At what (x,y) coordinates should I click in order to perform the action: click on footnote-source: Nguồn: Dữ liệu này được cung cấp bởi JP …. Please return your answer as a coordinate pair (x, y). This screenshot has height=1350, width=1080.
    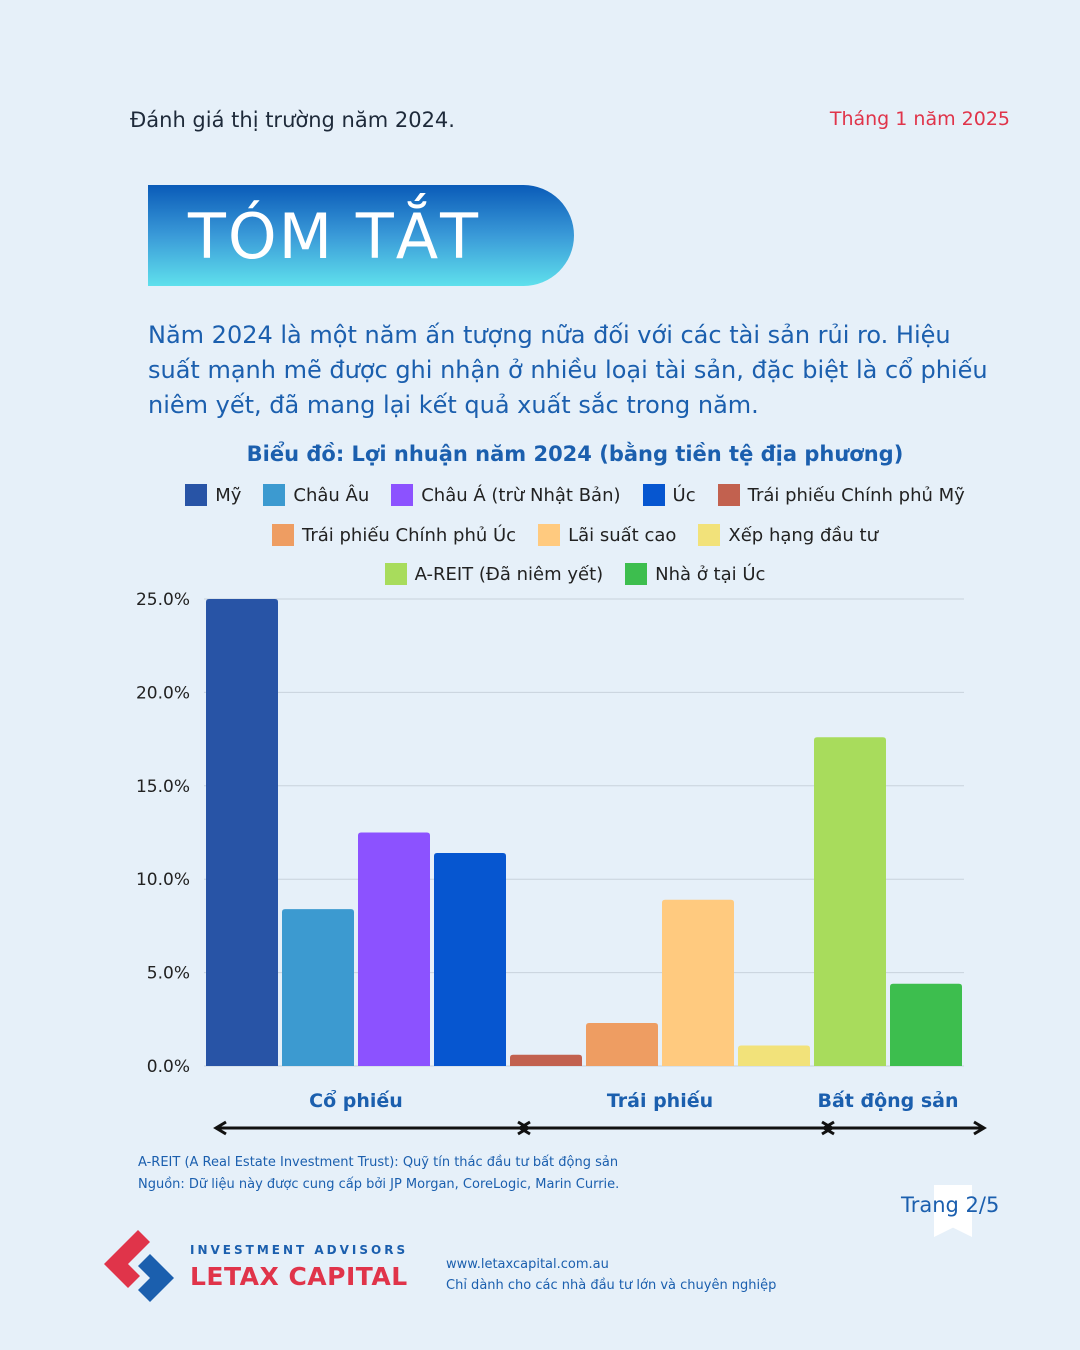
    Looking at the image, I should click on (379, 1184).